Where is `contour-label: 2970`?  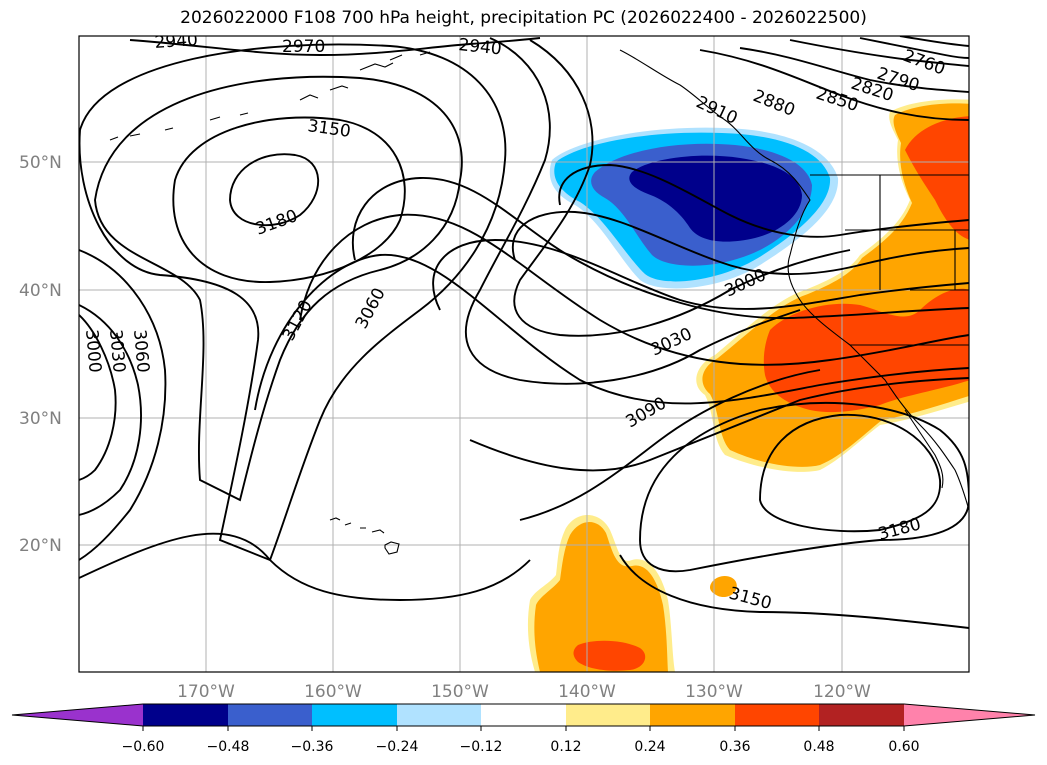
contour-label: 2970 is located at coordinates (303, 47).